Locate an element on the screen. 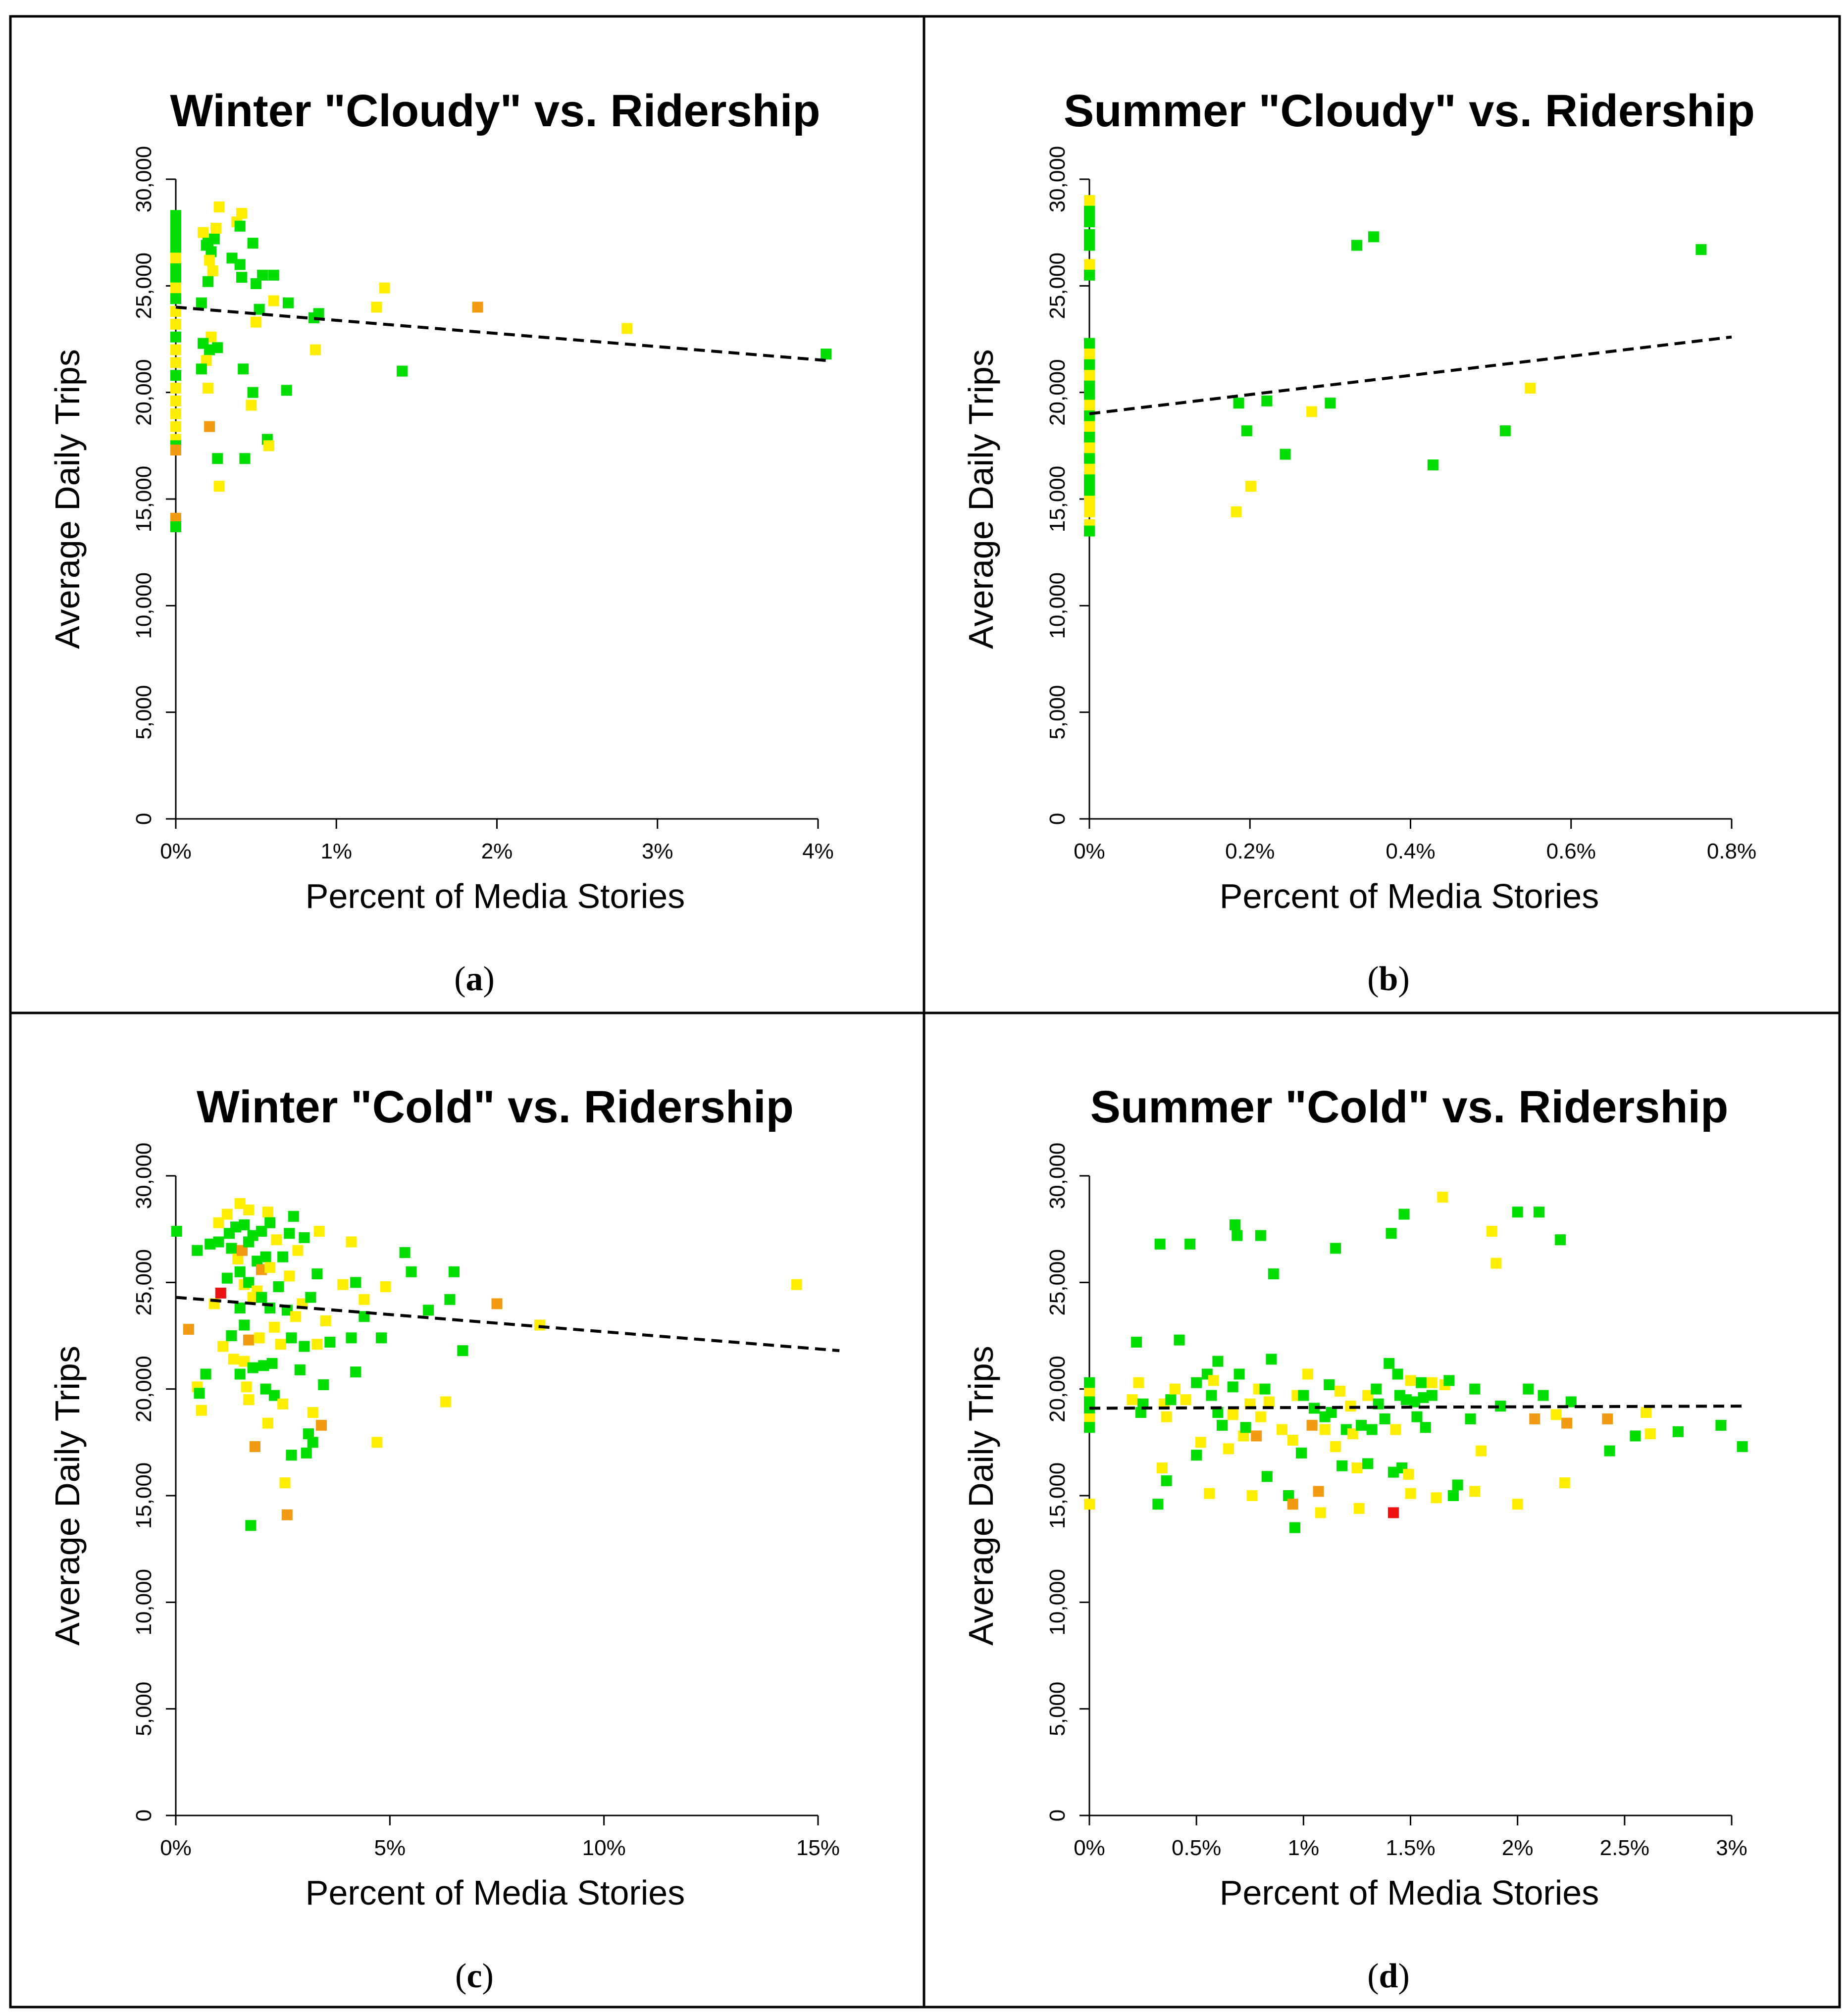  chart-d-title: Summer "Cold" vs. Ridership is located at coordinates (1409, 1107).